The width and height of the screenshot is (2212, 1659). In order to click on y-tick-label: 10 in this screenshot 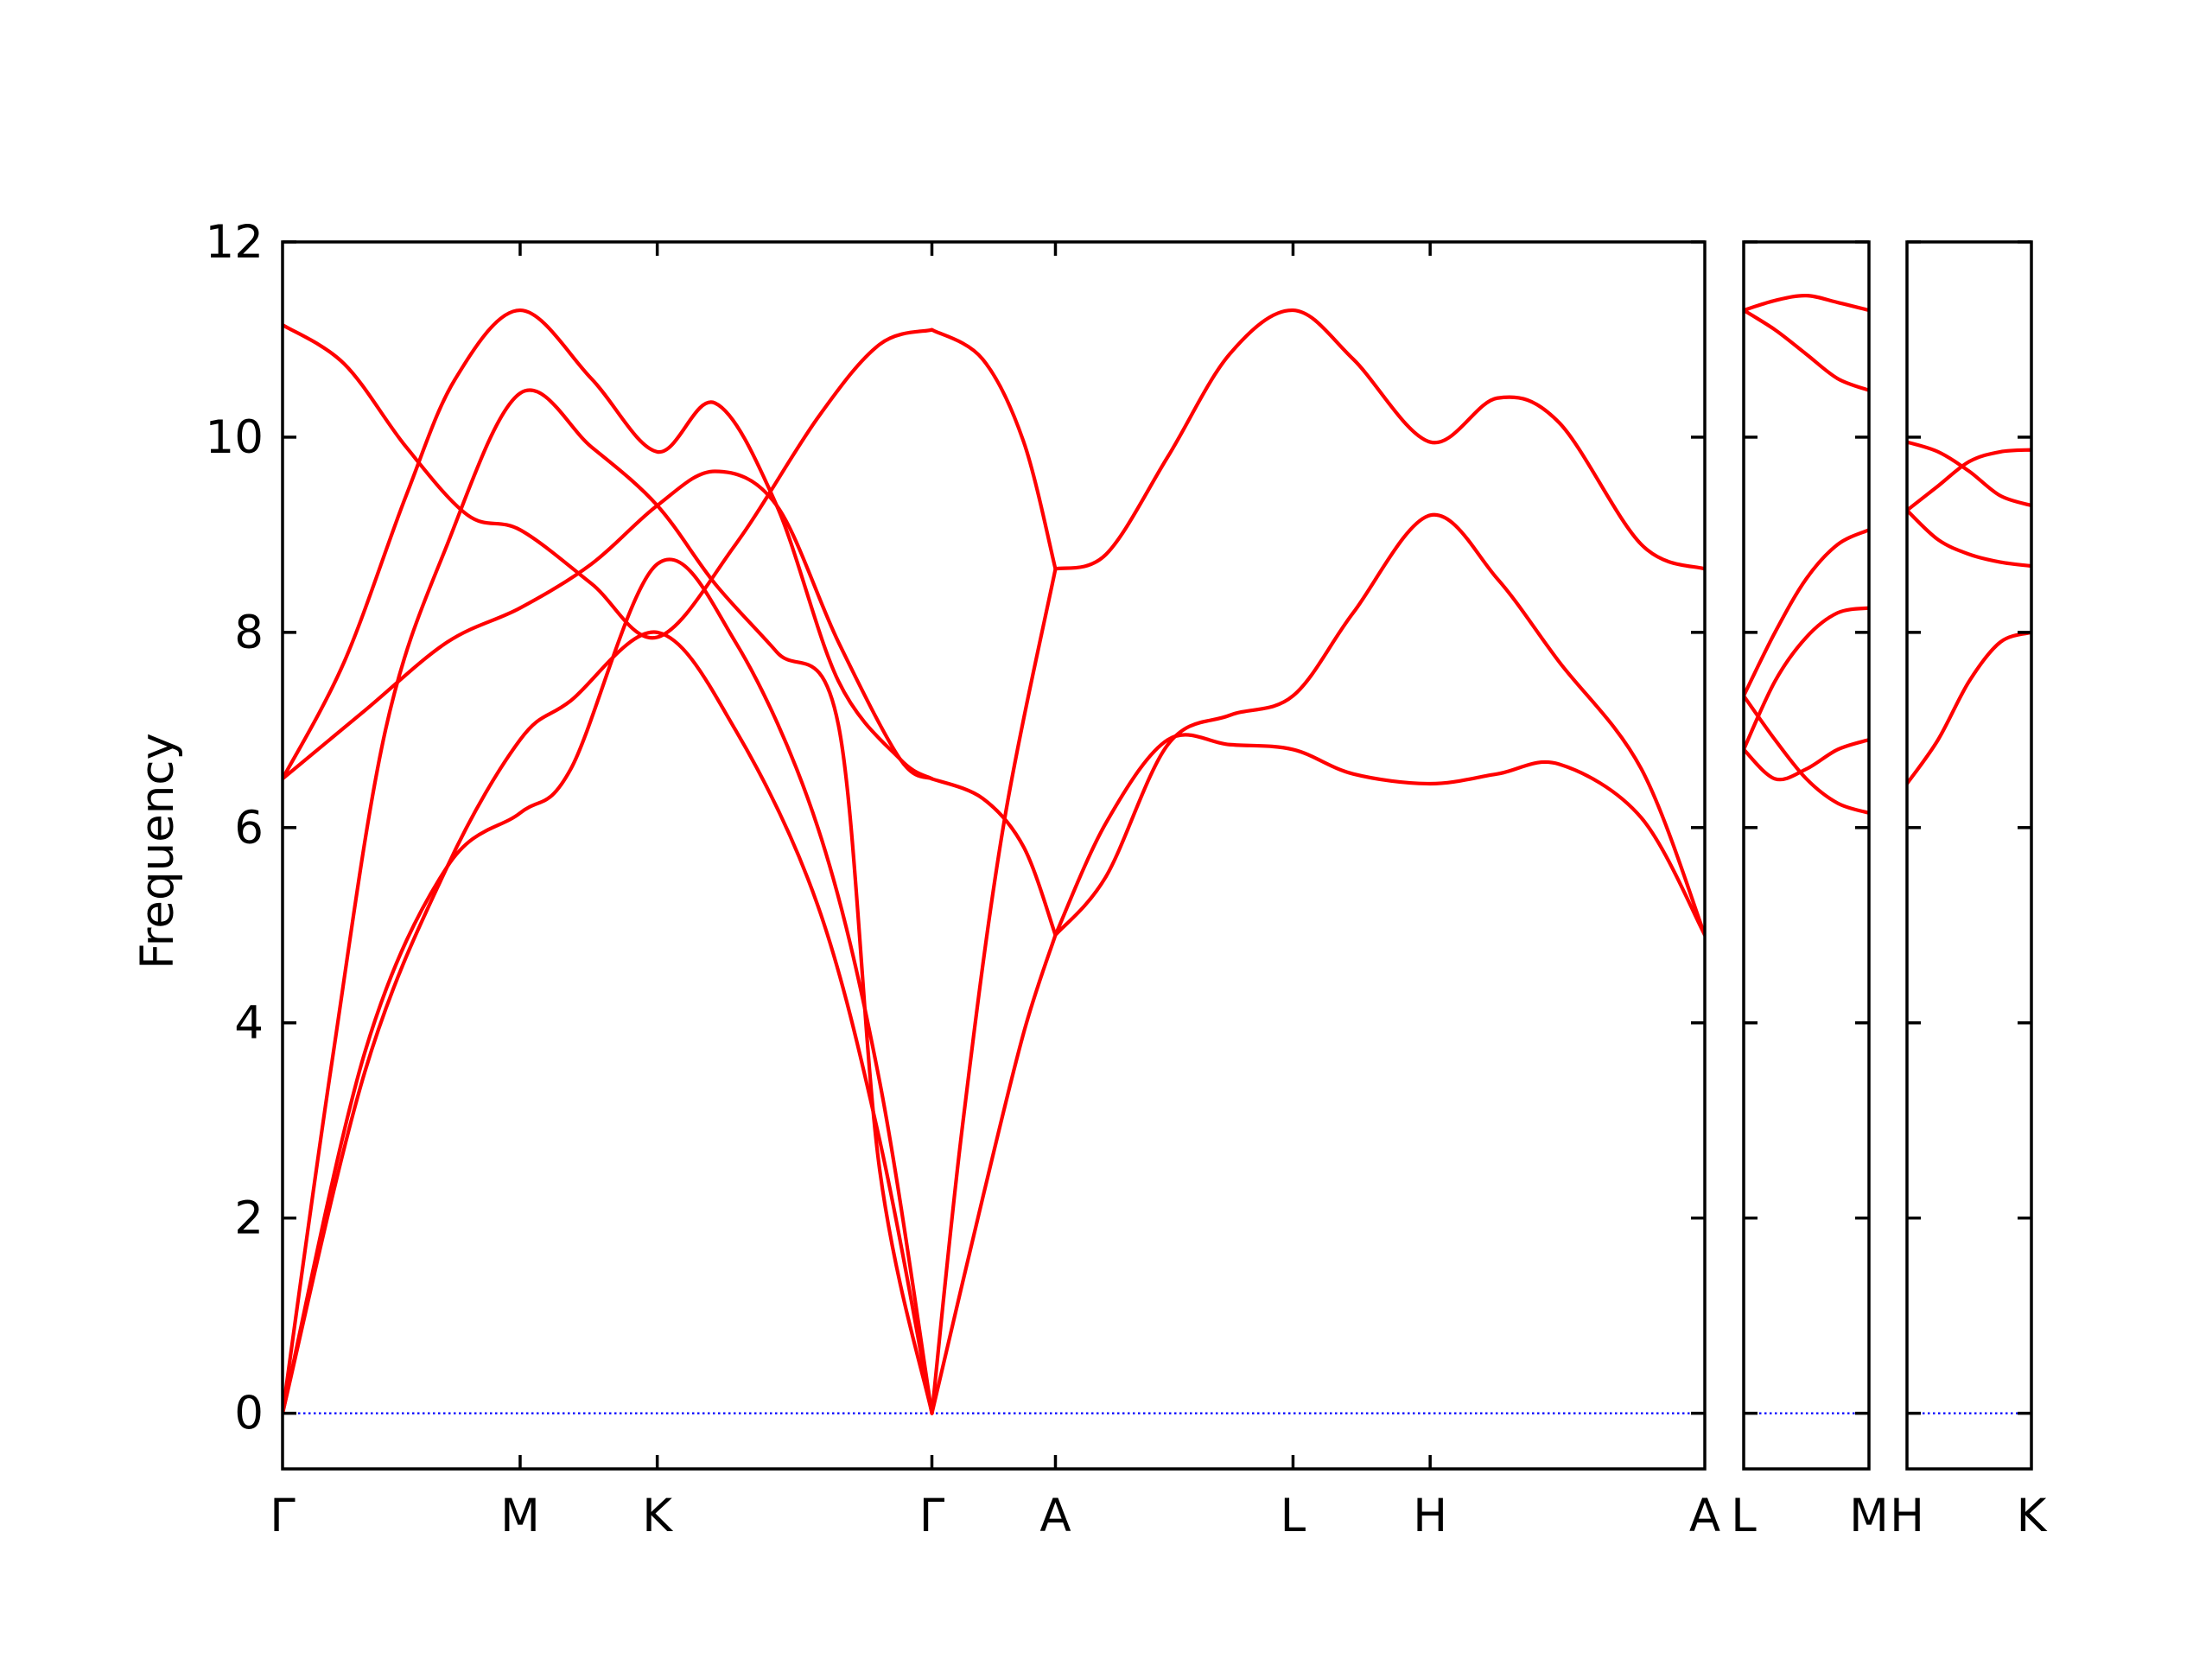, I will do `click(235, 437)`.